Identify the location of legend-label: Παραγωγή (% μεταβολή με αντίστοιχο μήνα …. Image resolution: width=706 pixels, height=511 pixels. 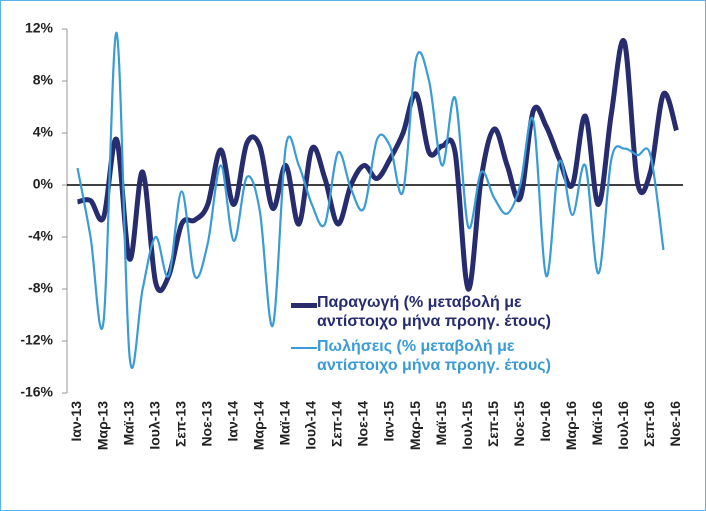
(434, 312).